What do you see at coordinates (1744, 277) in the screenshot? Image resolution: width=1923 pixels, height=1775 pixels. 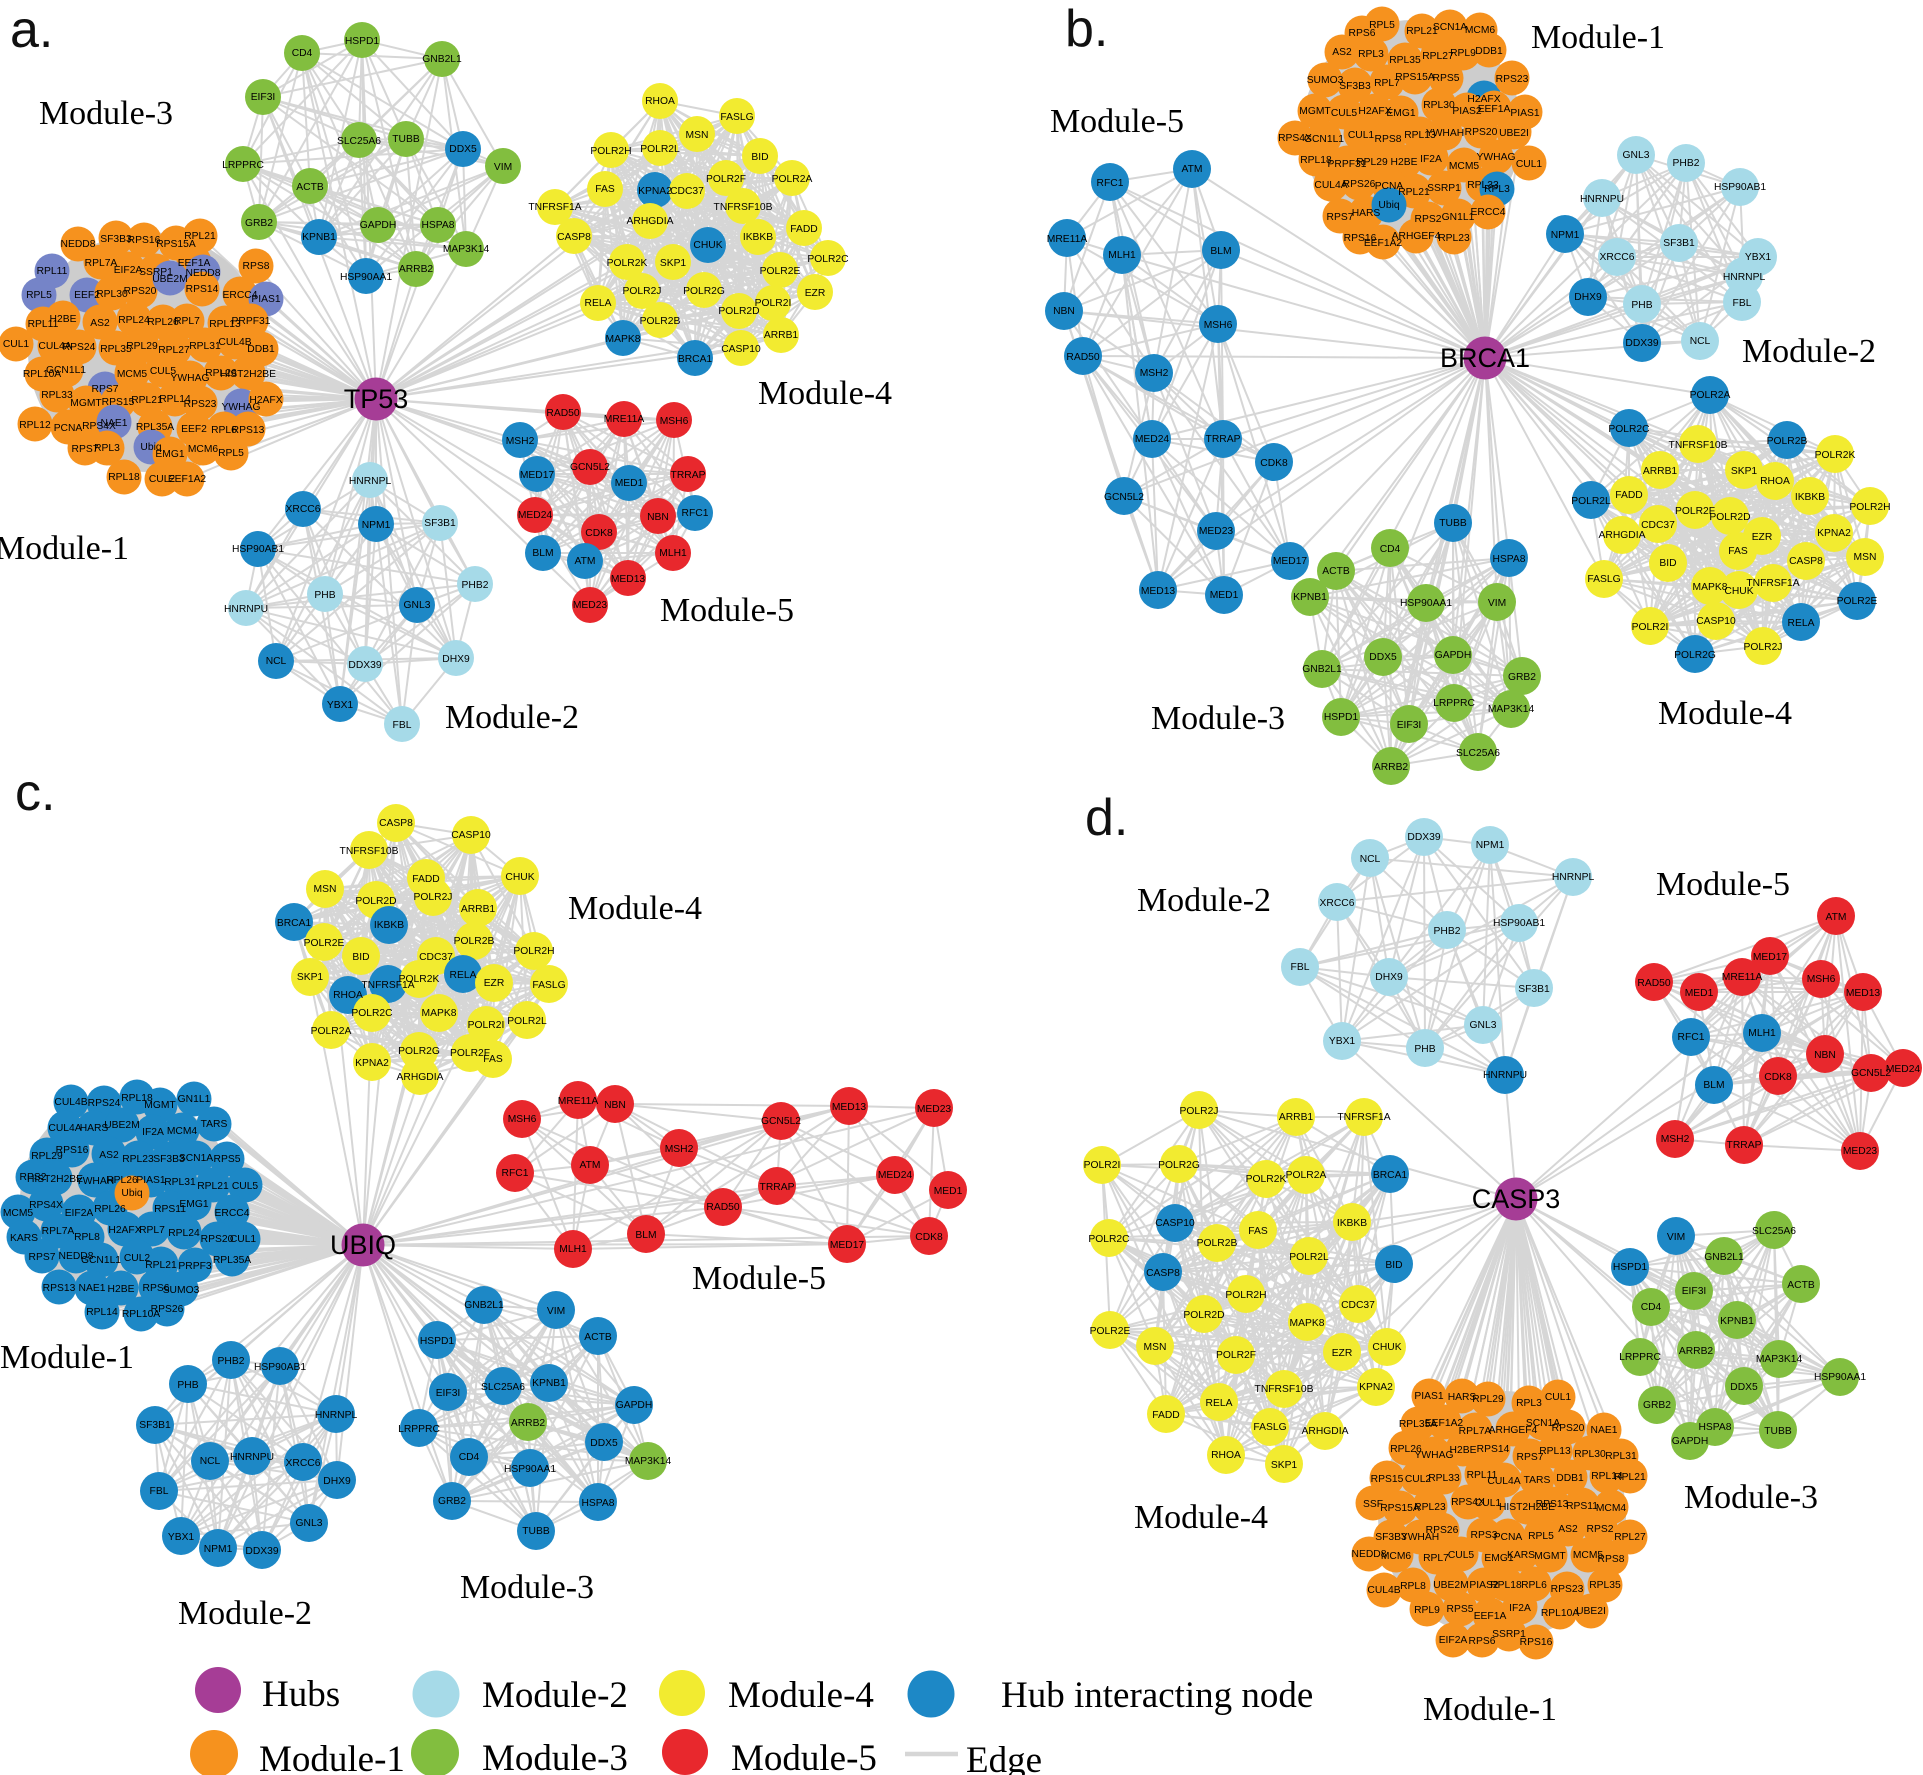 I see `svg-text: HNRNPL` at bounding box center [1744, 277].